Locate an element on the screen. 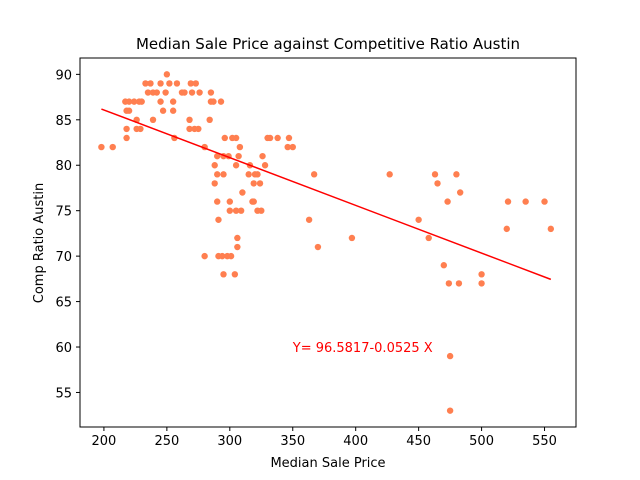 This screenshot has width=640, height=480. x-tick-label: 200 is located at coordinates (104, 441).